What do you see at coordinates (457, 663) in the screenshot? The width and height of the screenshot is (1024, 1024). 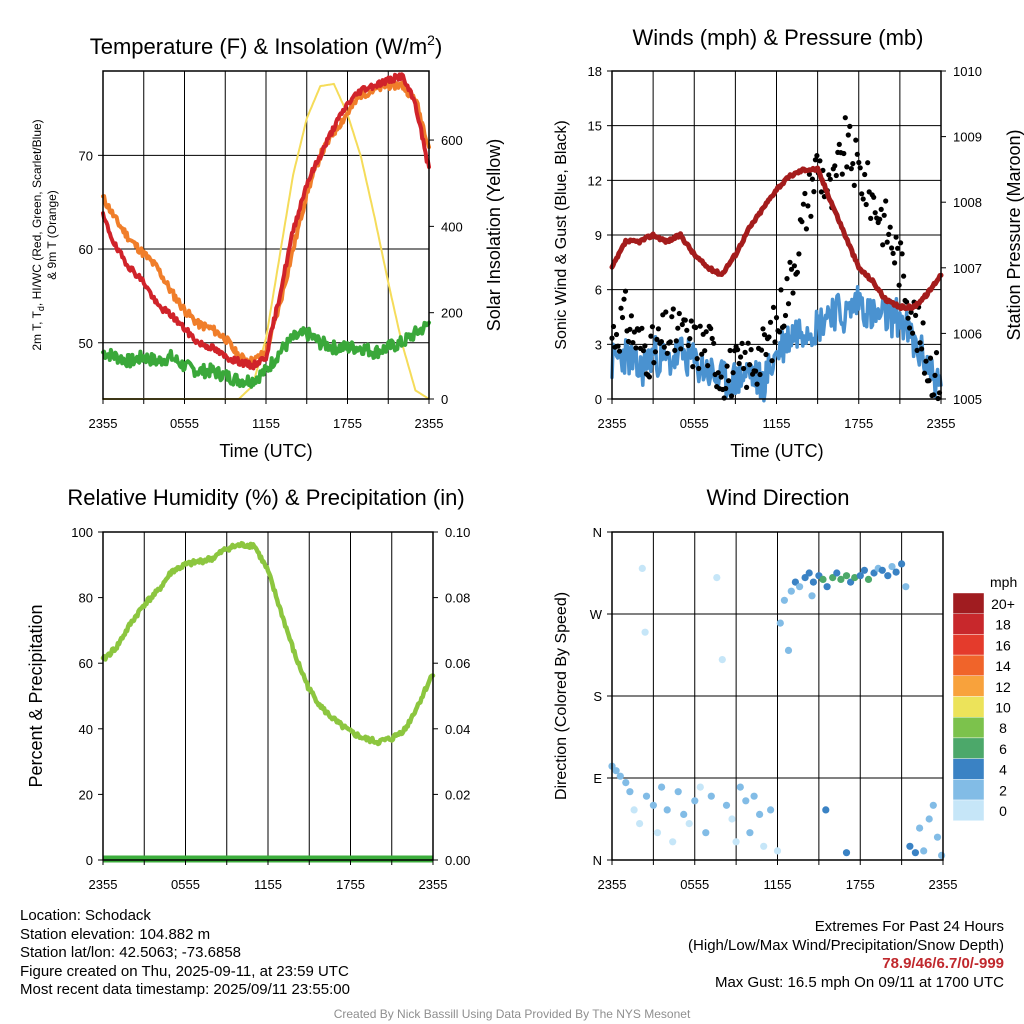 I see `y-tick-label-right: 0.06` at bounding box center [457, 663].